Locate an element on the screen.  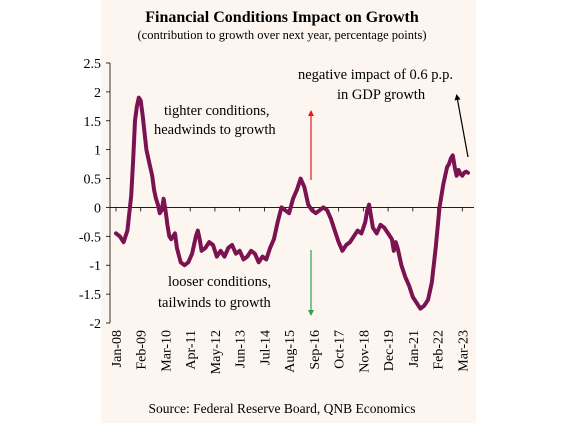
x-tick-label: Dec-19 is located at coordinates (389, 350).